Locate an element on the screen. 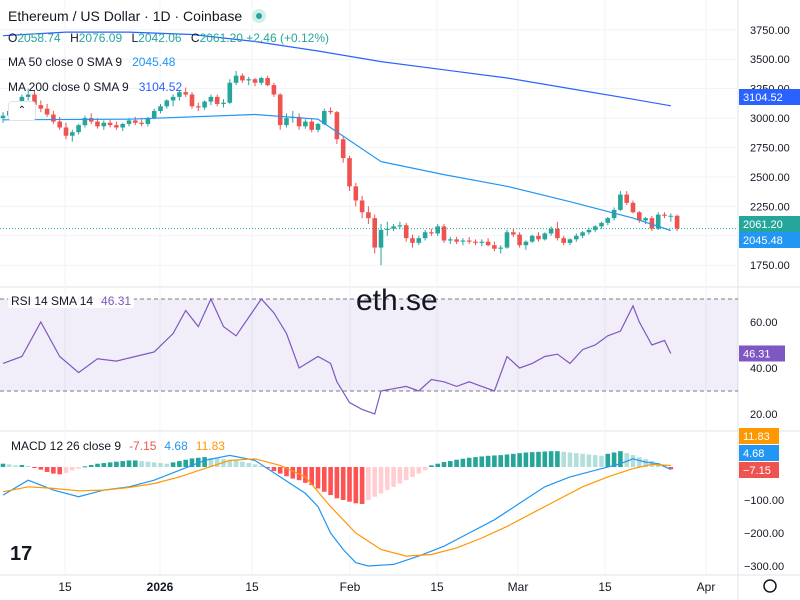  gear-icon is located at coordinates (770, 586).